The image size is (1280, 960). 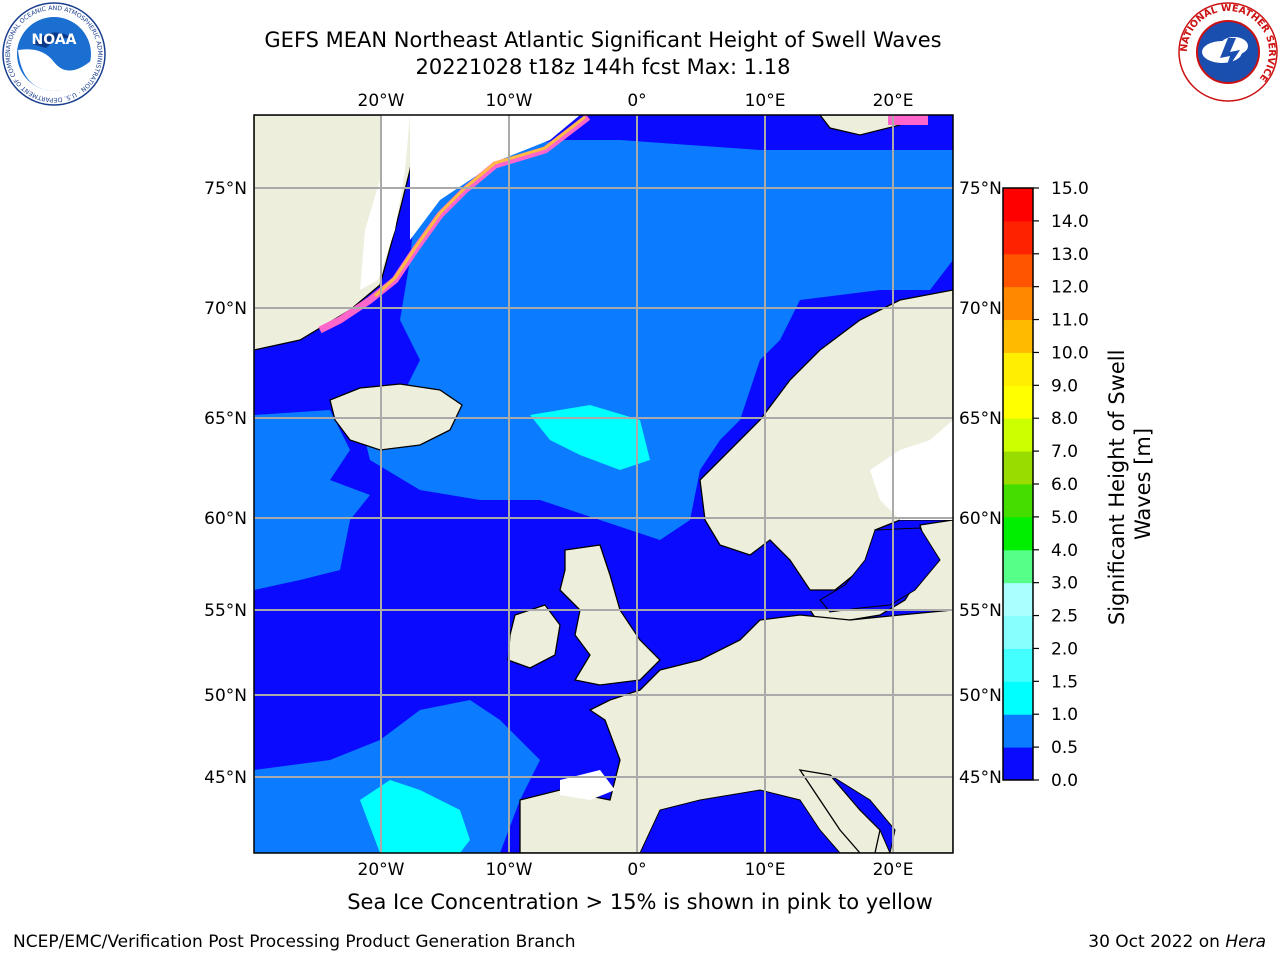 What do you see at coordinates (893, 870) in the screenshot?
I see `lon-label-bottom: 20°E` at bounding box center [893, 870].